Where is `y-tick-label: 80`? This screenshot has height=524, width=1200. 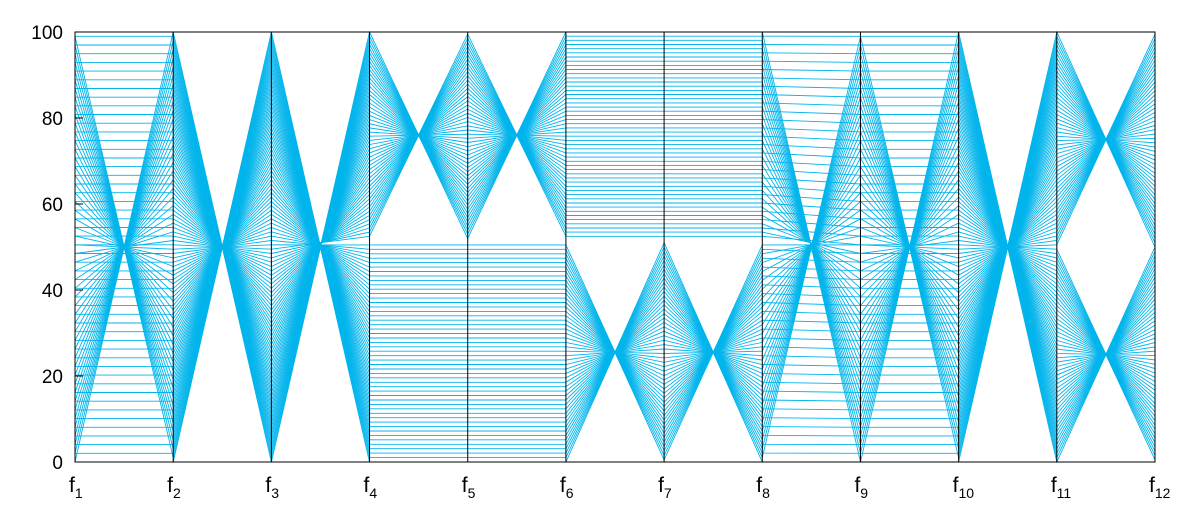
y-tick-label: 80 is located at coordinates (52, 119).